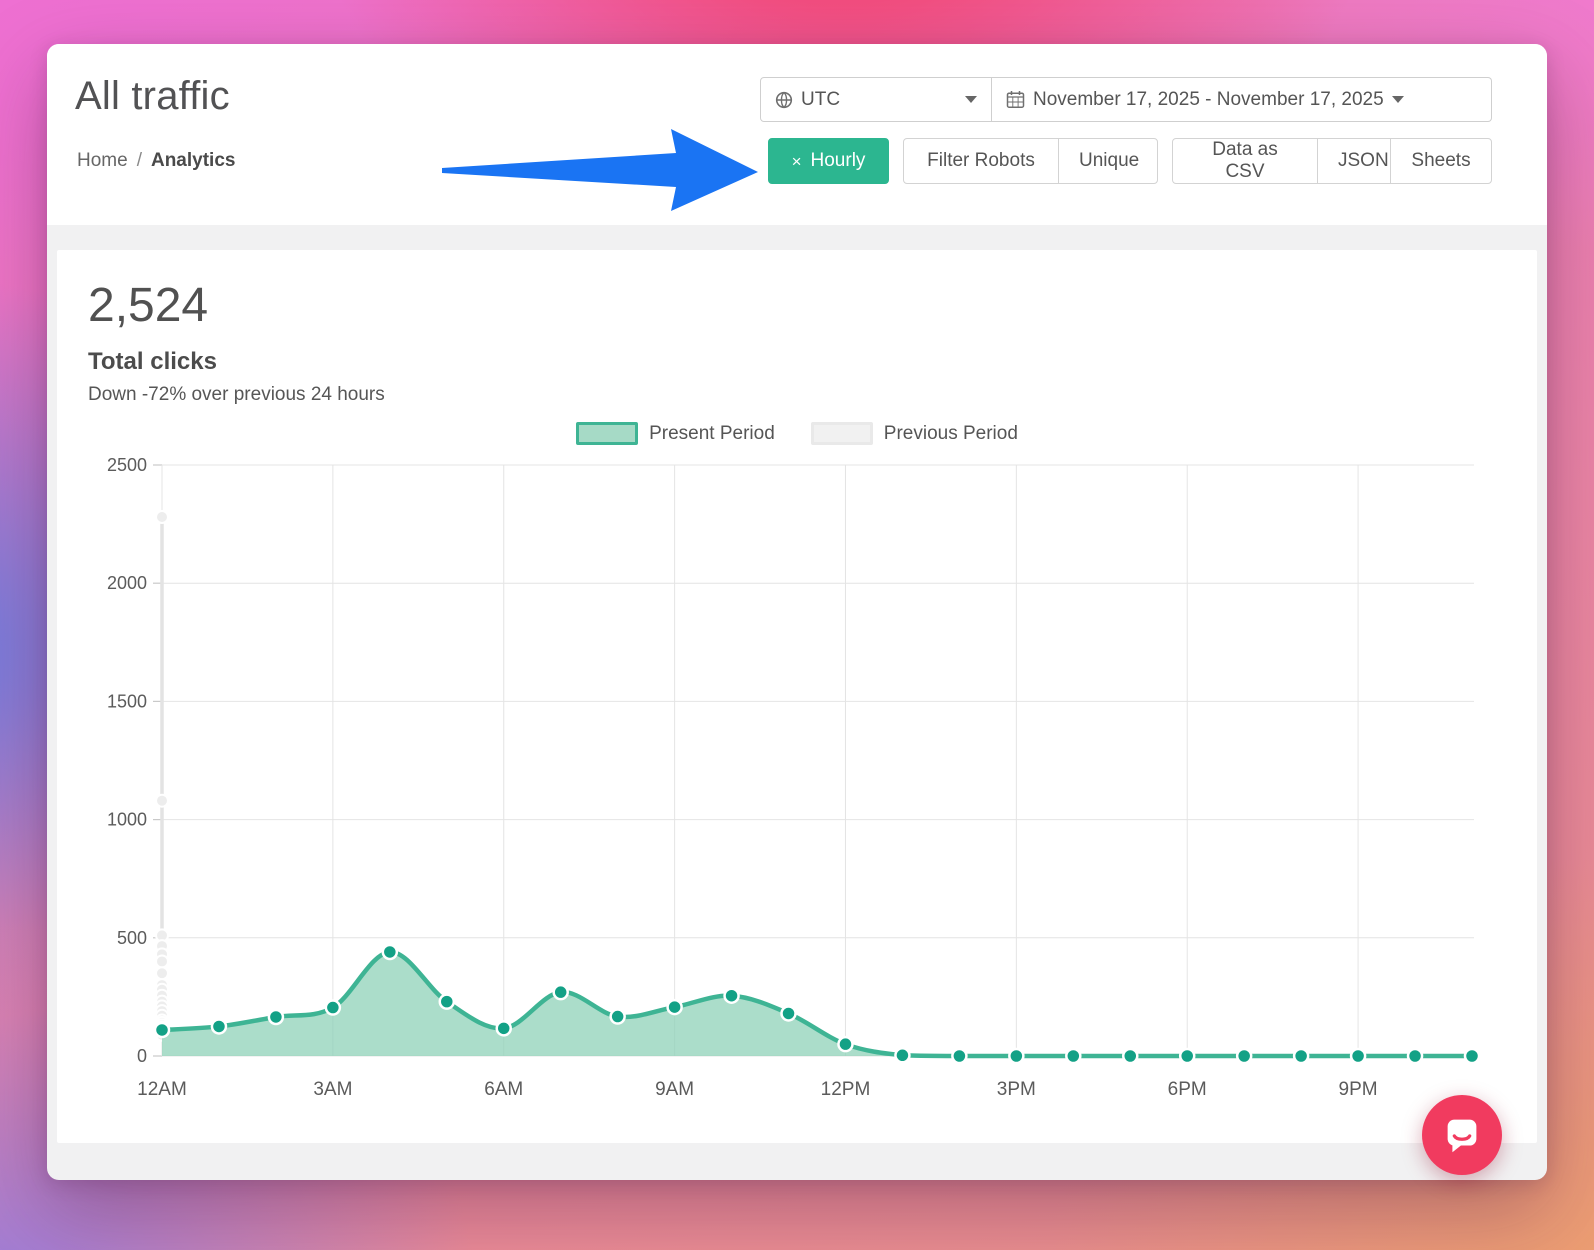 This screenshot has height=1250, width=1594. I want to click on svg-text: 6AM, so click(503, 1089).